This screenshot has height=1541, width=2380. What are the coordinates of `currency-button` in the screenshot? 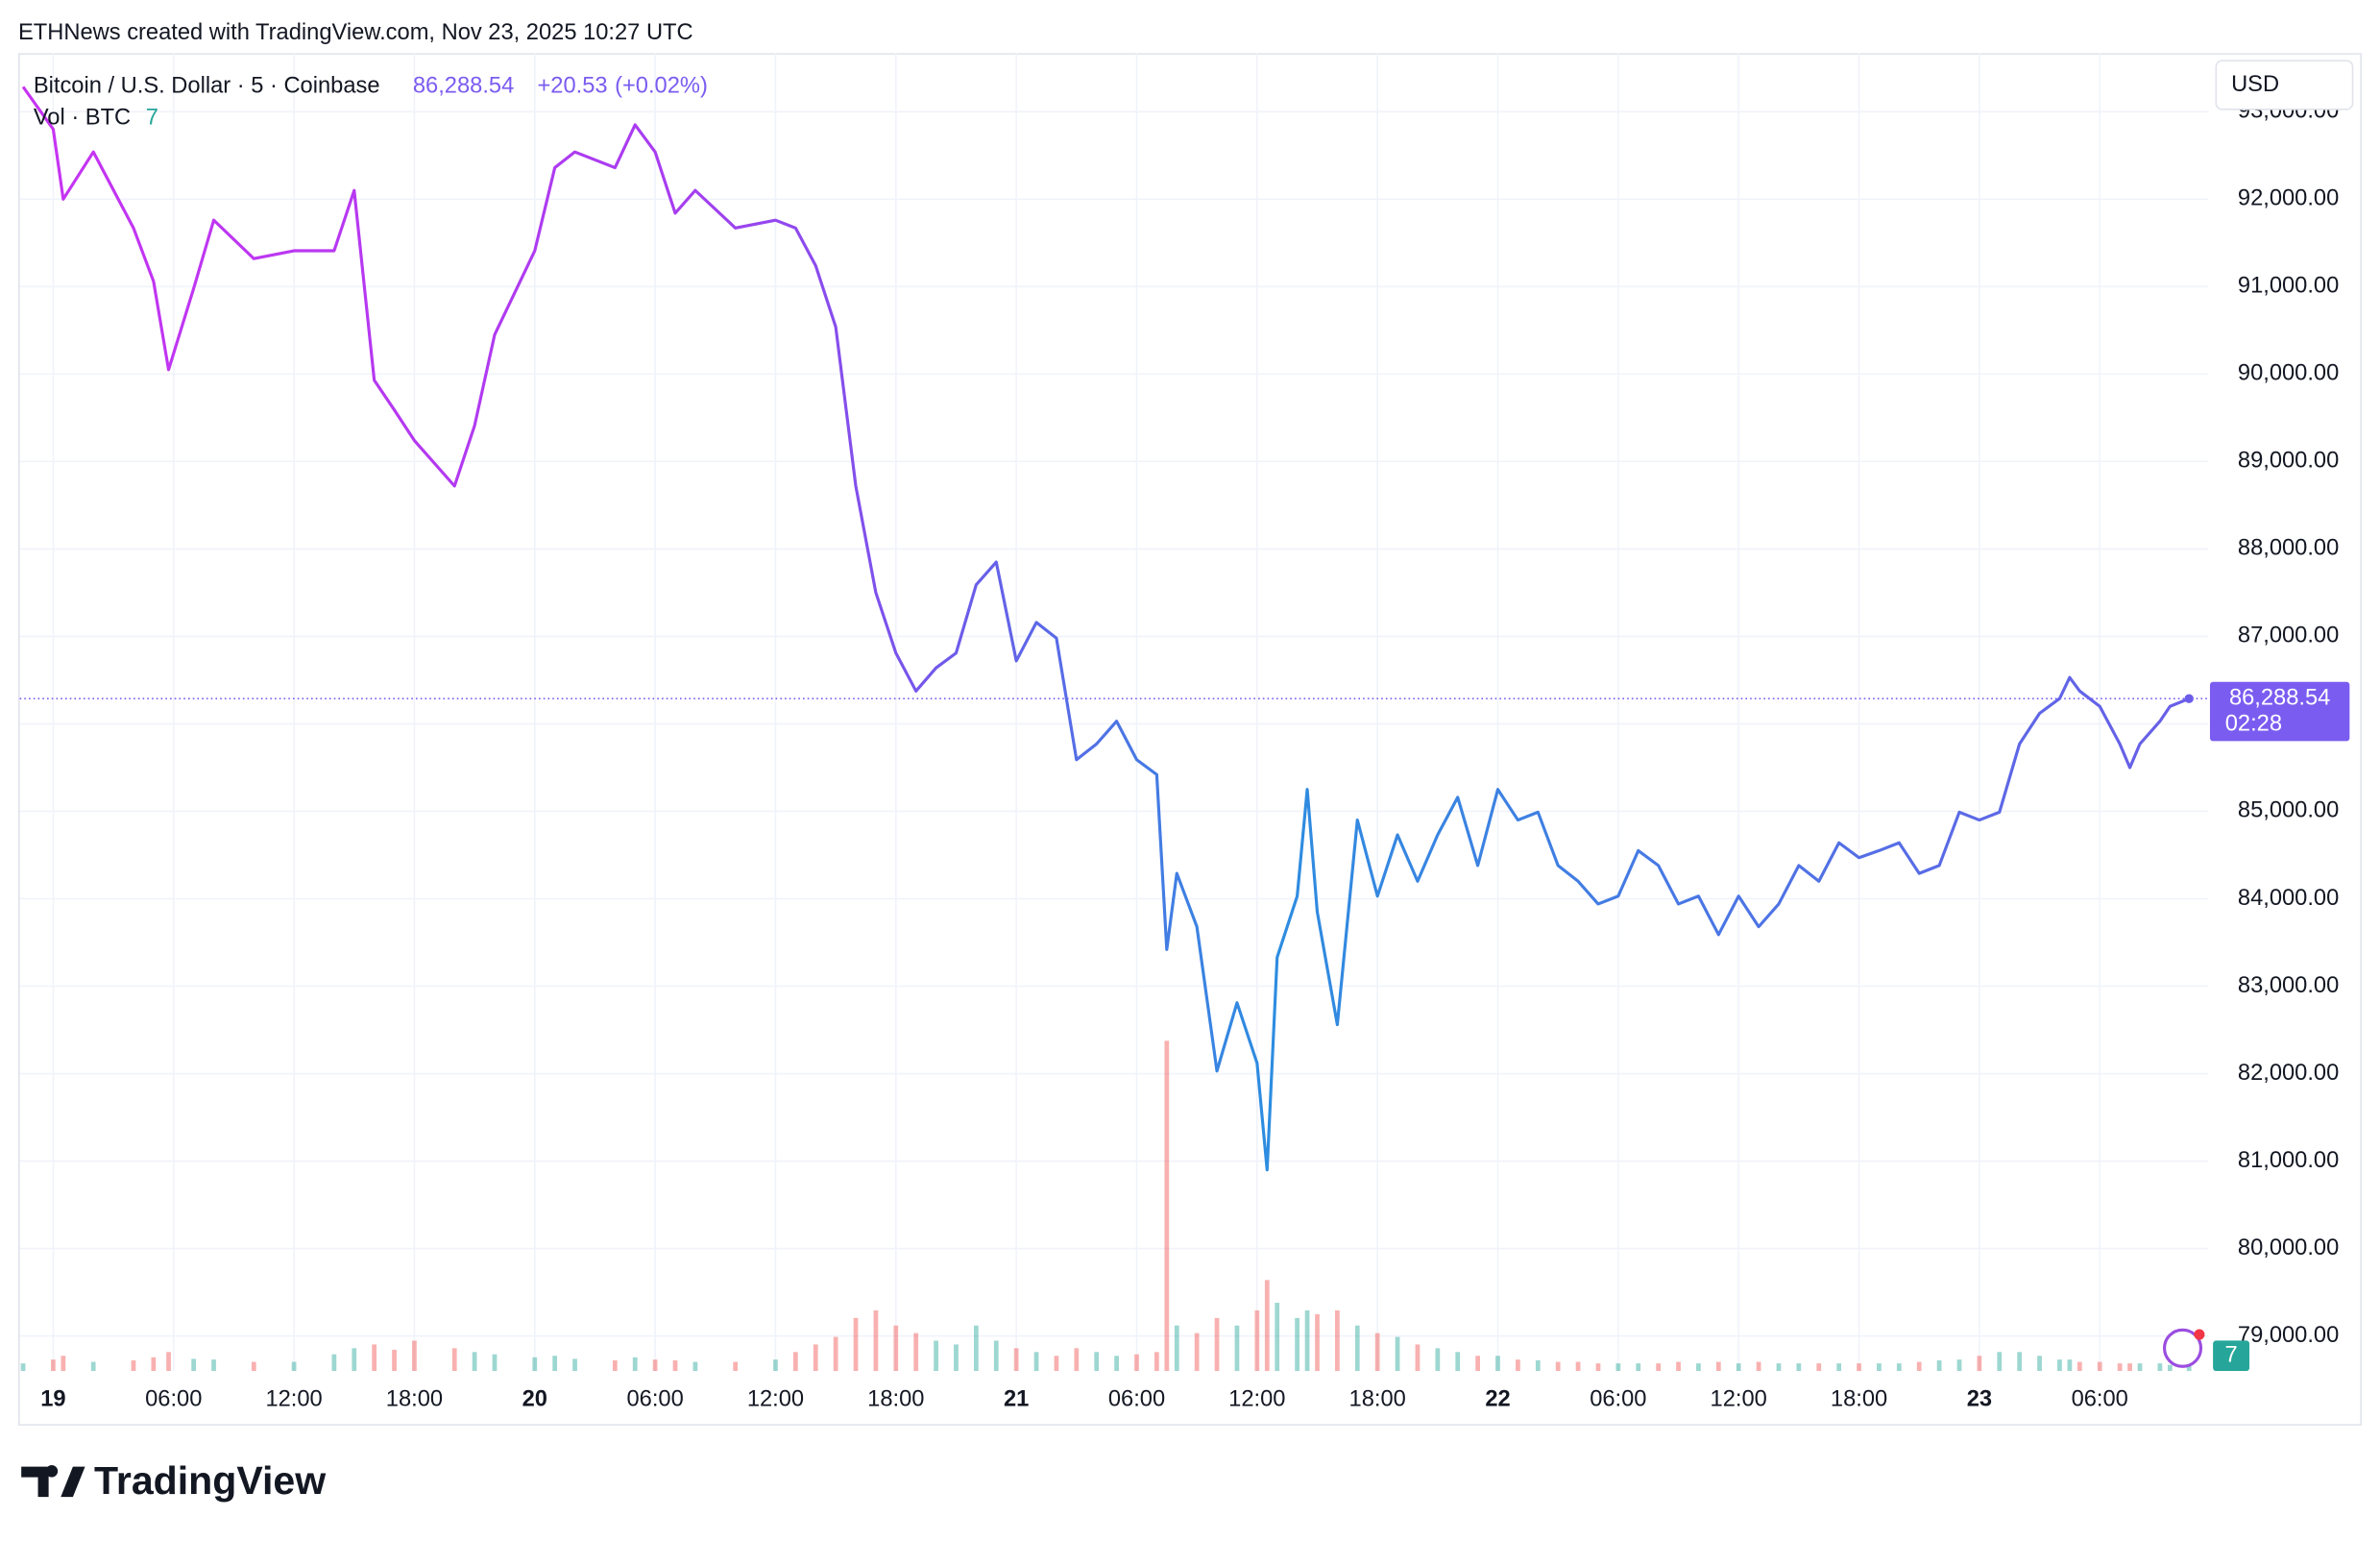 It's located at (2285, 85).